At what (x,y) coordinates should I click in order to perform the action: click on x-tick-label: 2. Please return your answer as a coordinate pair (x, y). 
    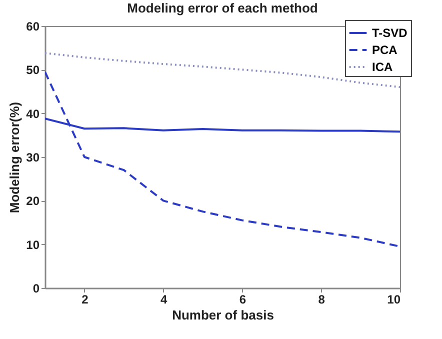
    Looking at the image, I should click on (85, 299).